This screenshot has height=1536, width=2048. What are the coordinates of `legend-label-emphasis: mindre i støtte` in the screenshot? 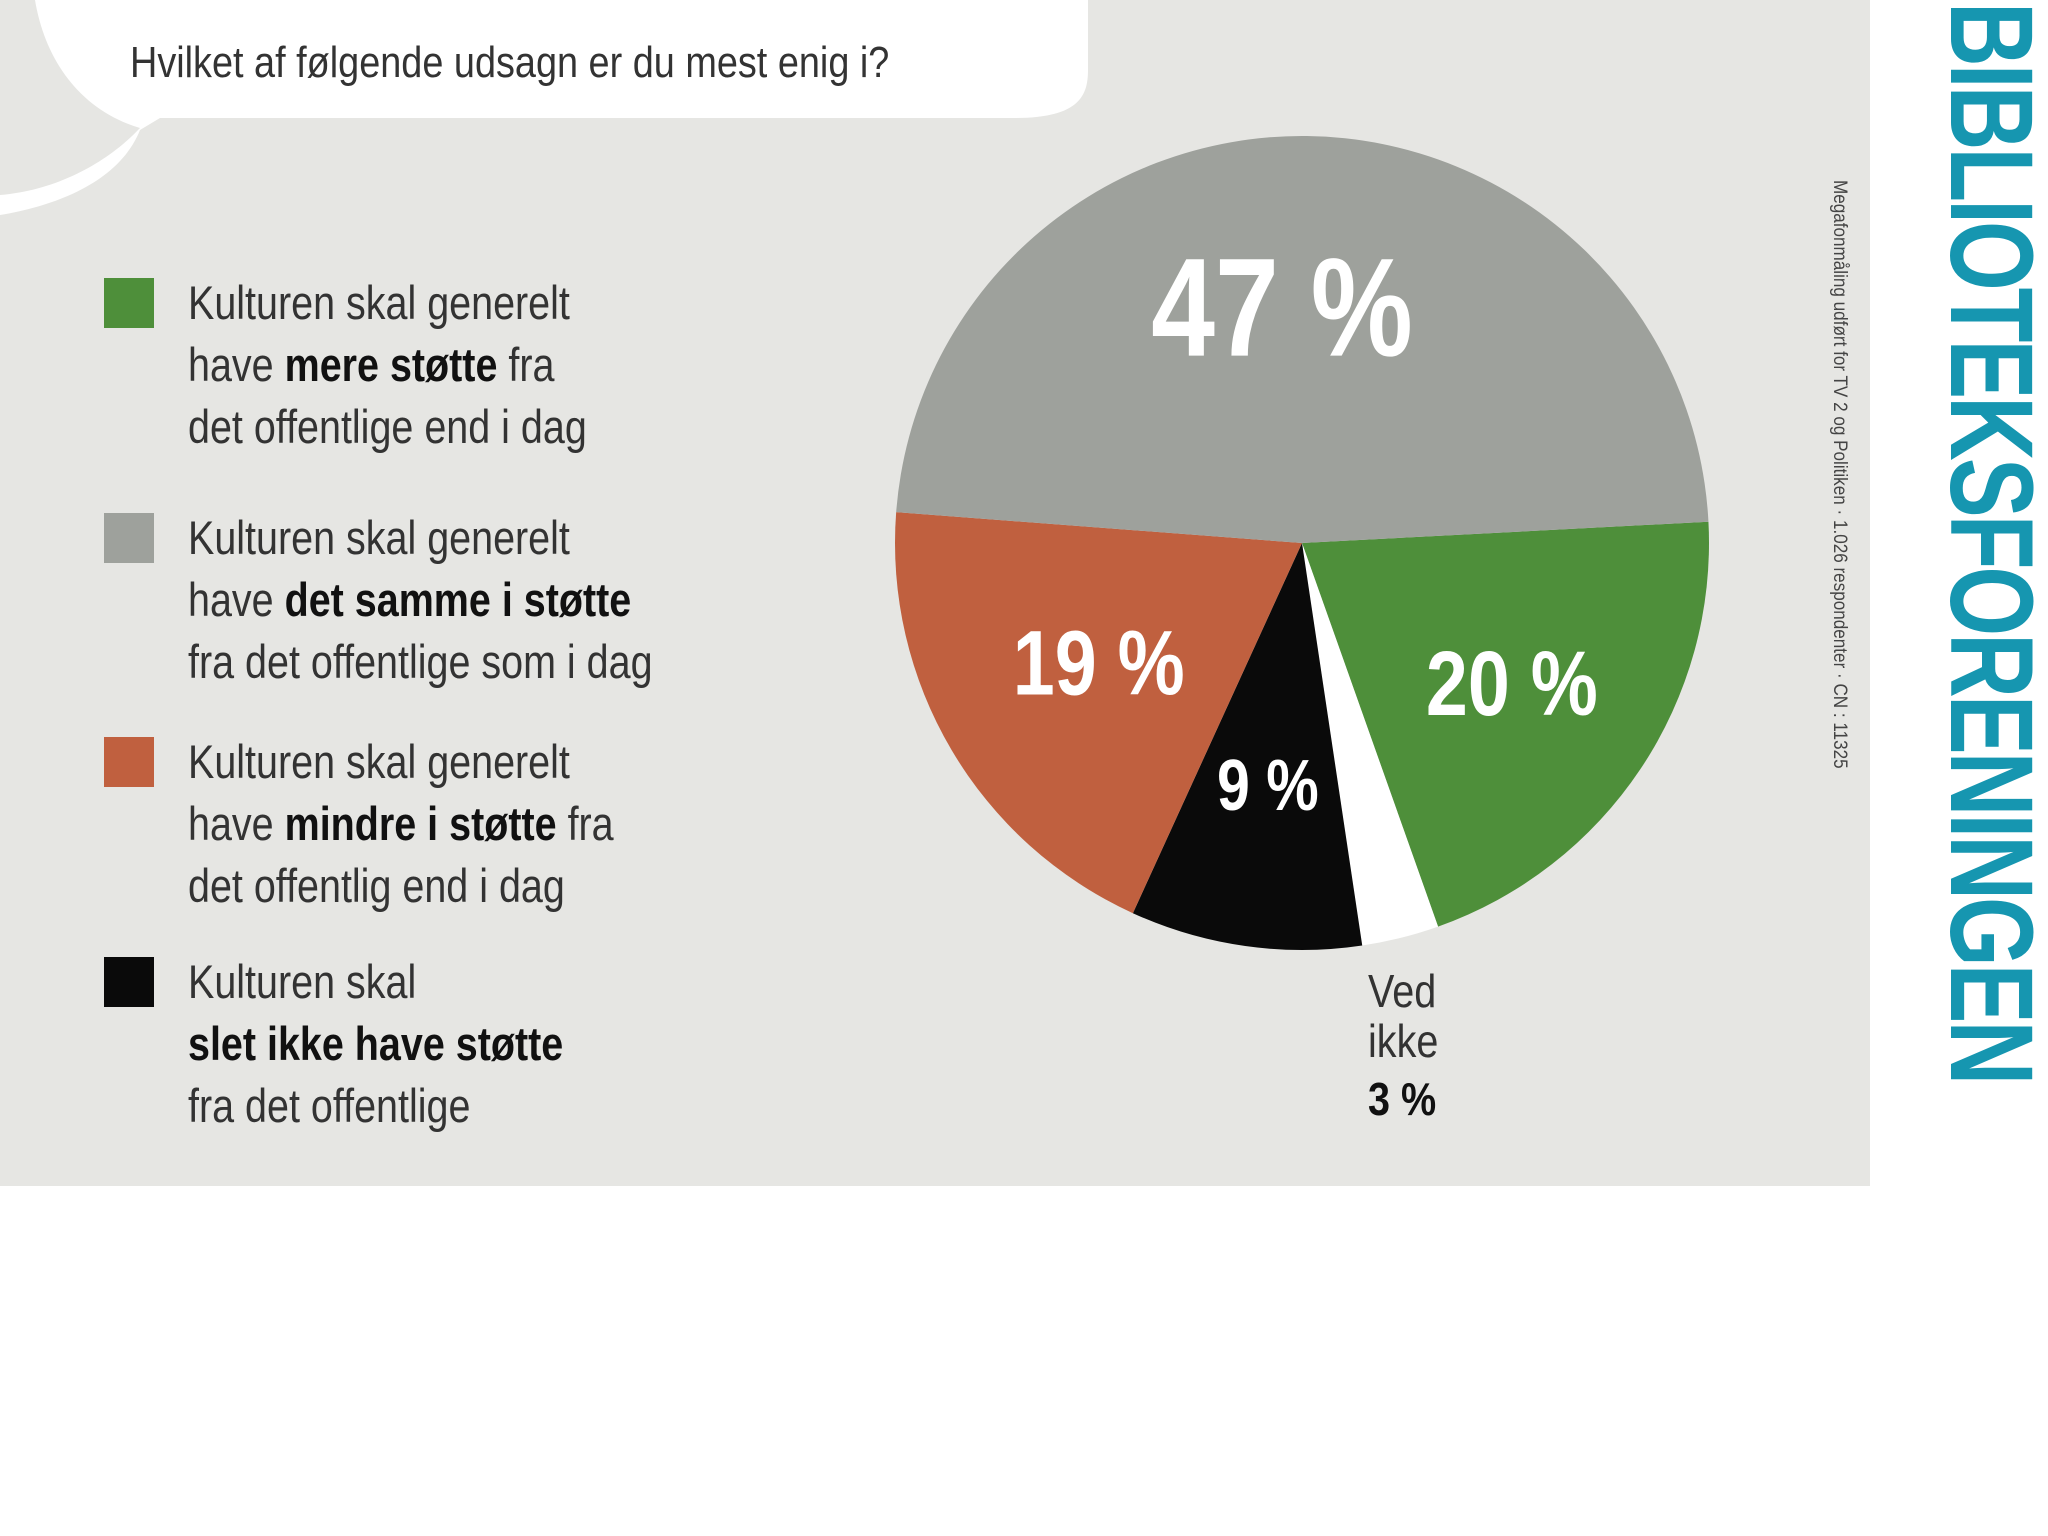 It's located at (420, 823).